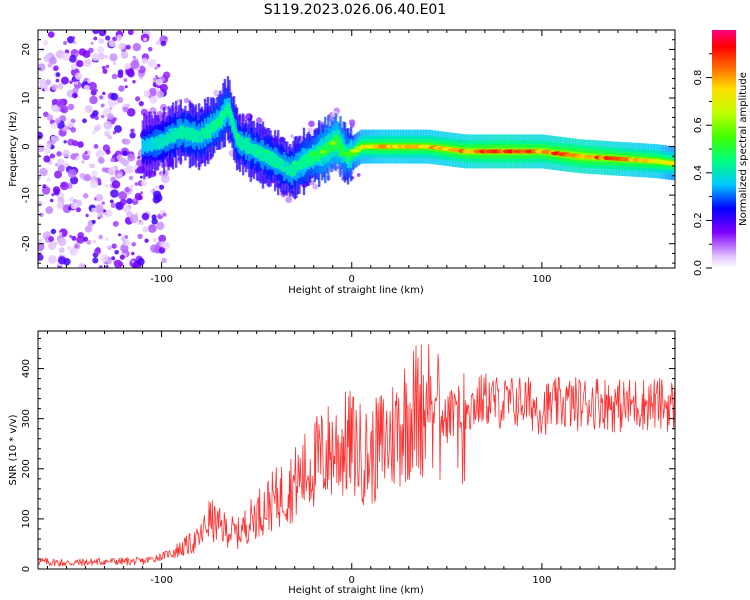 This screenshot has width=750, height=600. I want to click on y-tick-label: 0, so click(26, 146).